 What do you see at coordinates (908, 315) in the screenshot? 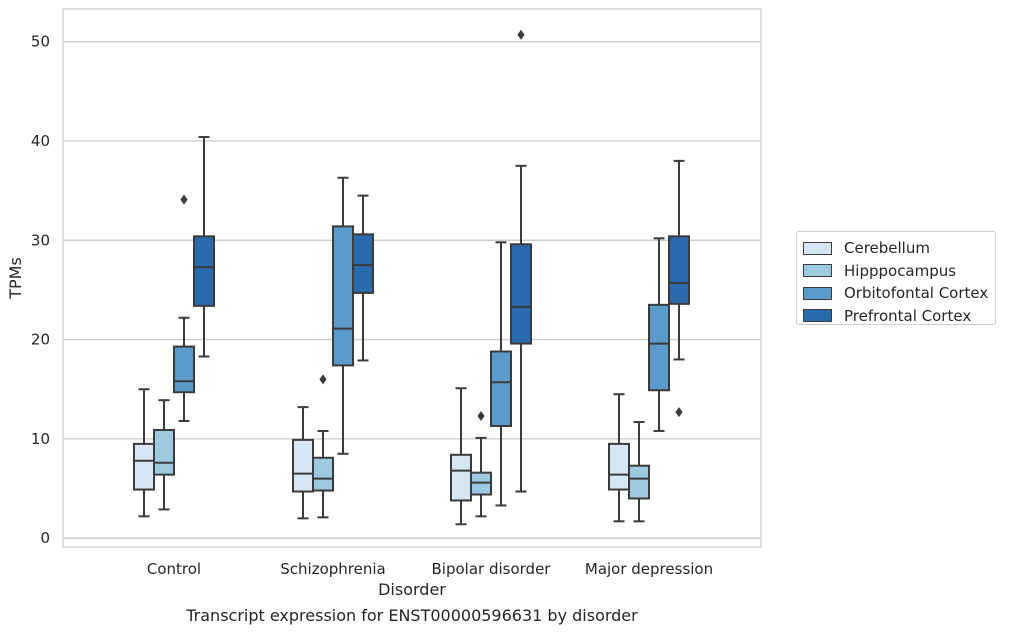
I see `legend-label: Prefrontal Cortex` at bounding box center [908, 315].